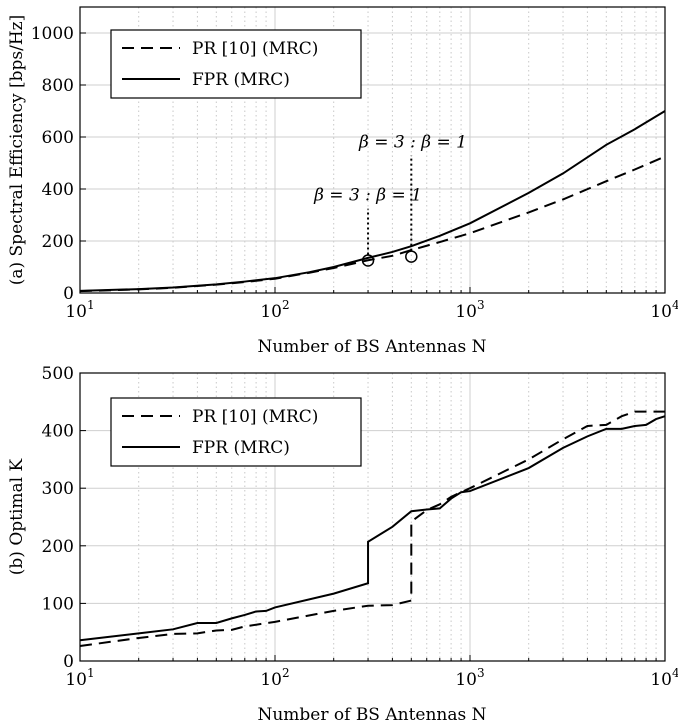 The height and width of the screenshot is (727, 678). I want to click on panel-b-x-tick-label: 10², so click(274, 678).